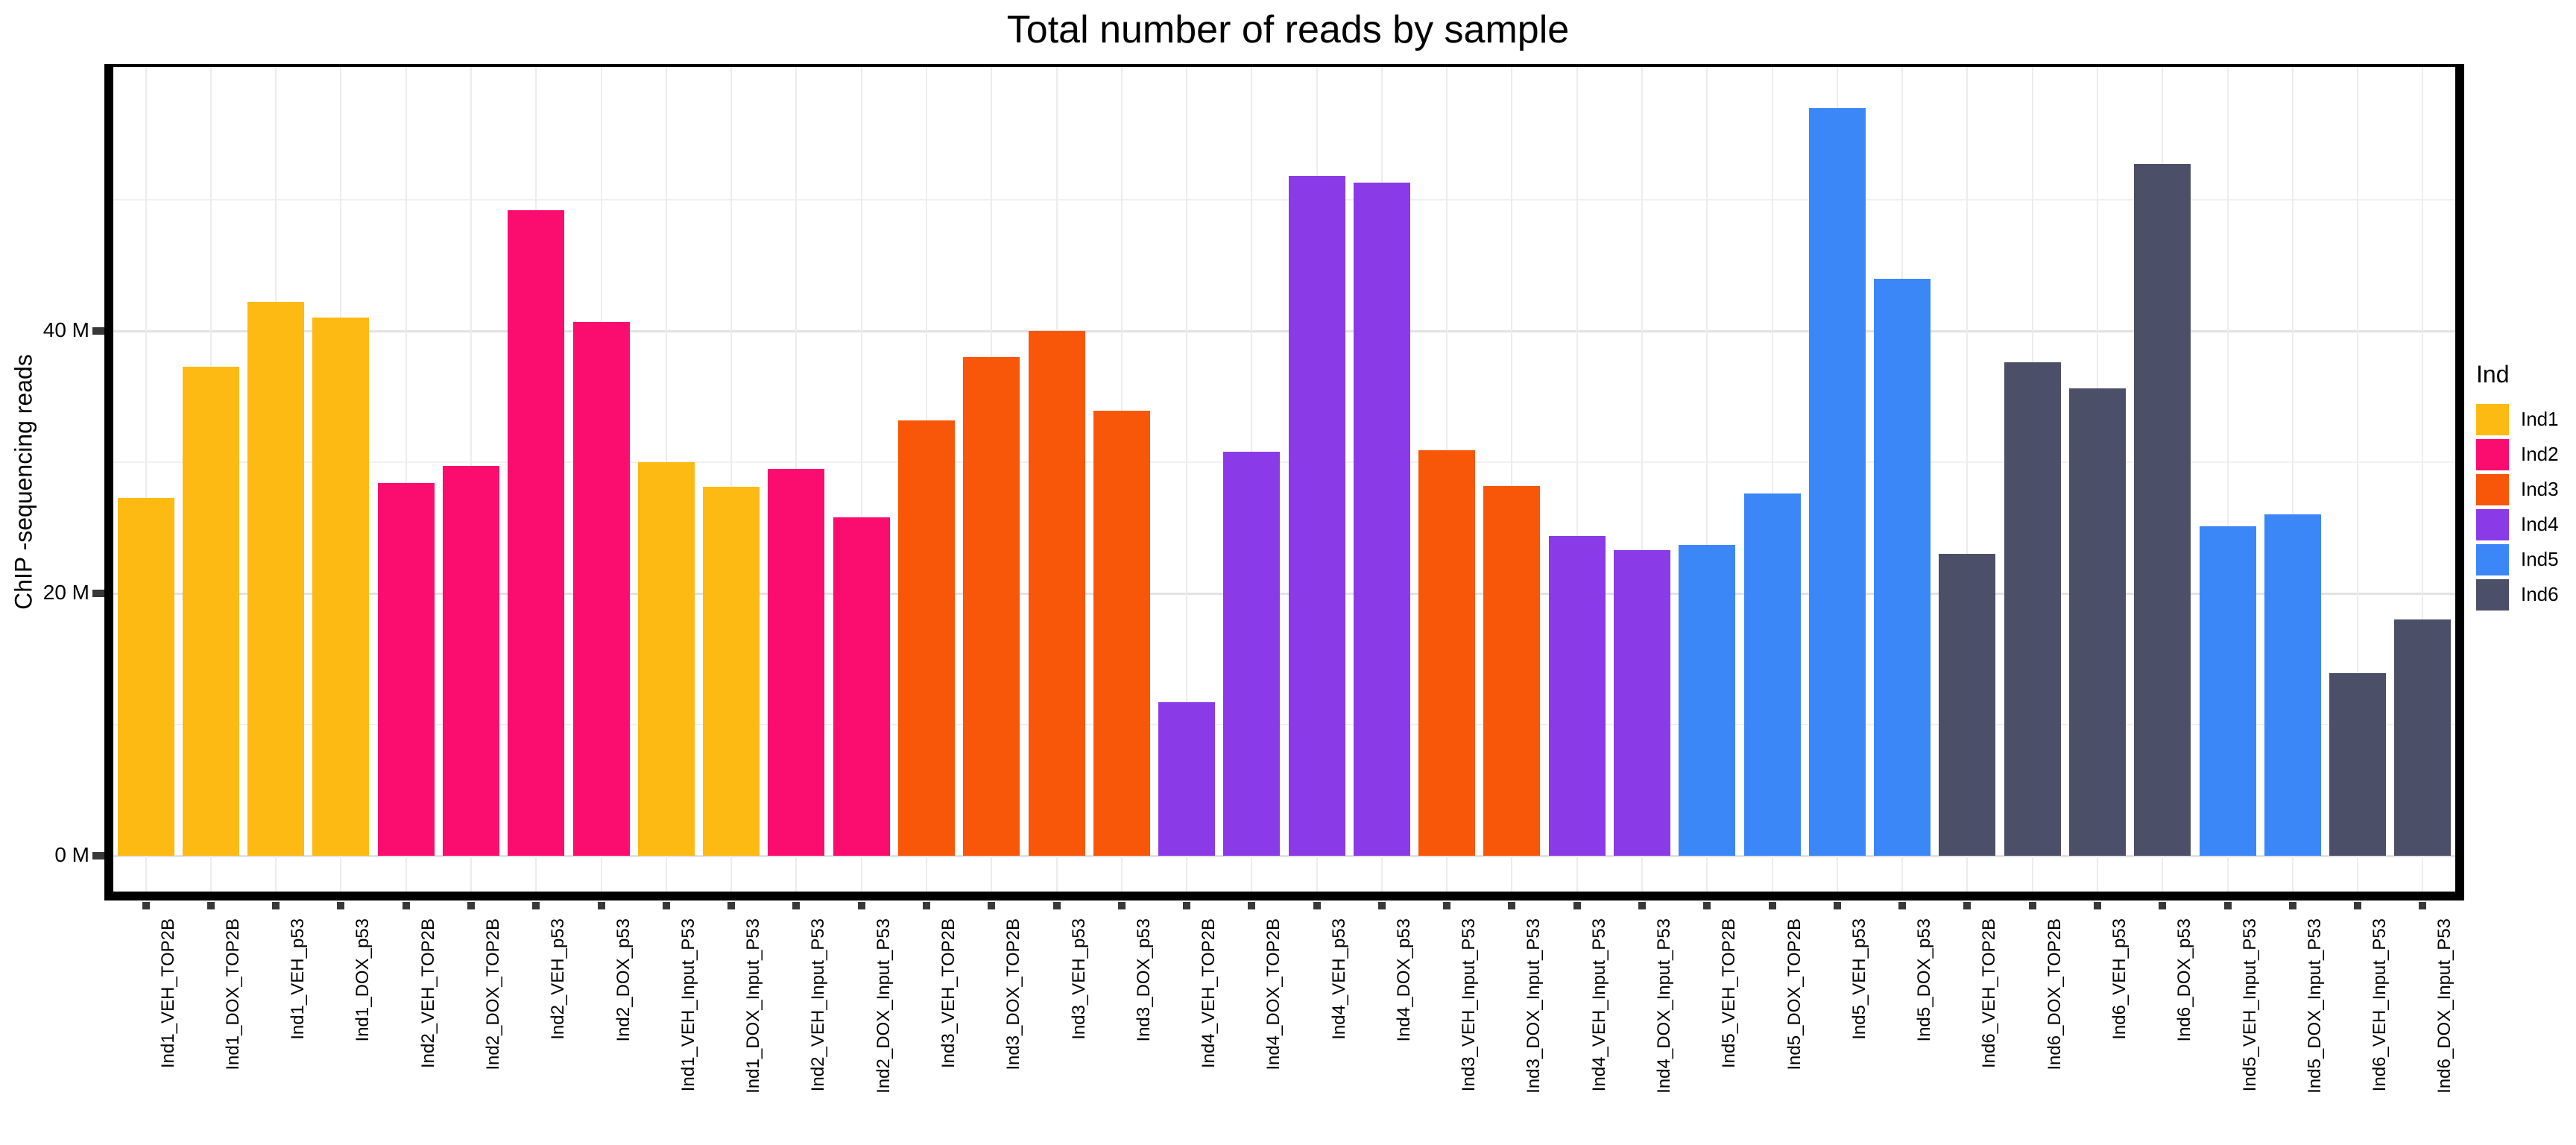  I want to click on chart-title: Total number of reads by sample, so click(1288, 29).